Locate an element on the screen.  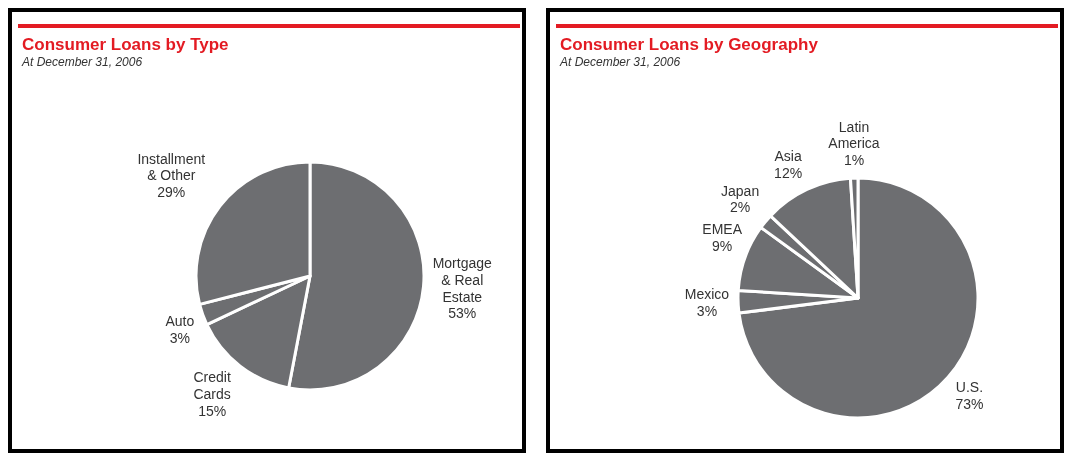
slice-label: Latin America is located at coordinates (854, 135).